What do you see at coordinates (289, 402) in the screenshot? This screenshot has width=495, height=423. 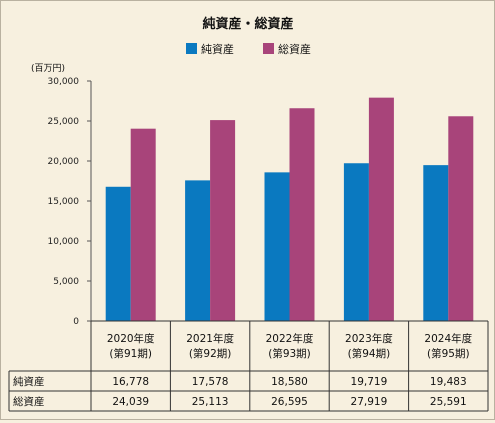 I see `table-cell: 26,595` at bounding box center [289, 402].